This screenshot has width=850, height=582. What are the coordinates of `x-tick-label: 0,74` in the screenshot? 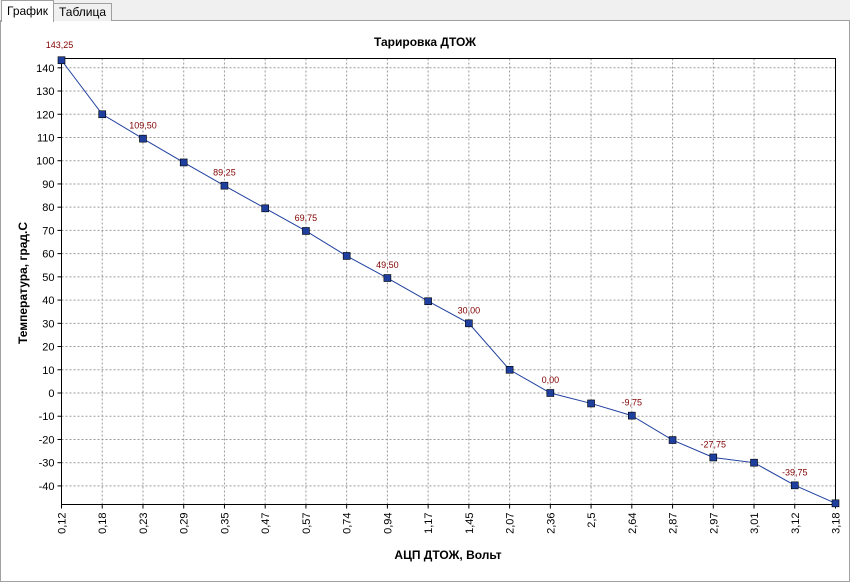 It's located at (348, 523).